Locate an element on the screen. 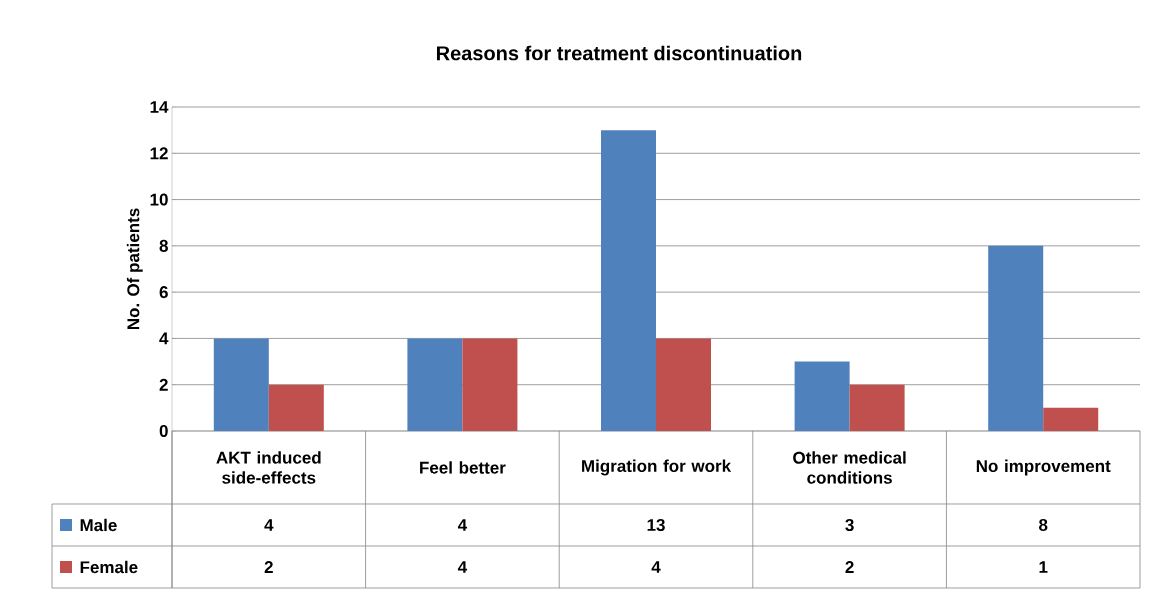 This screenshot has height=594, width=1158. x-tick-label: Other medical conditions is located at coordinates (849, 467).